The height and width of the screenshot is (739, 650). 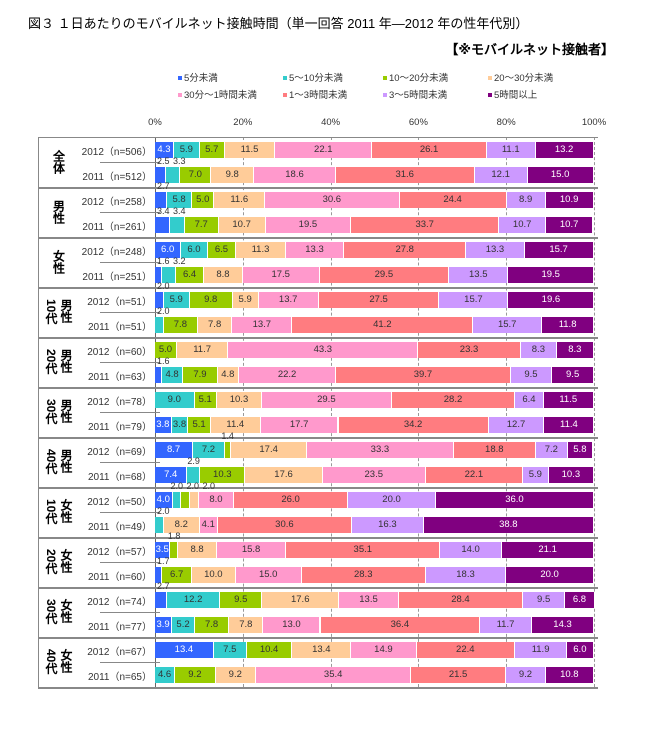 What do you see at coordinates (58, 662) in the screenshot?
I see `group-label-text: 女性 40代` at bounding box center [58, 662].